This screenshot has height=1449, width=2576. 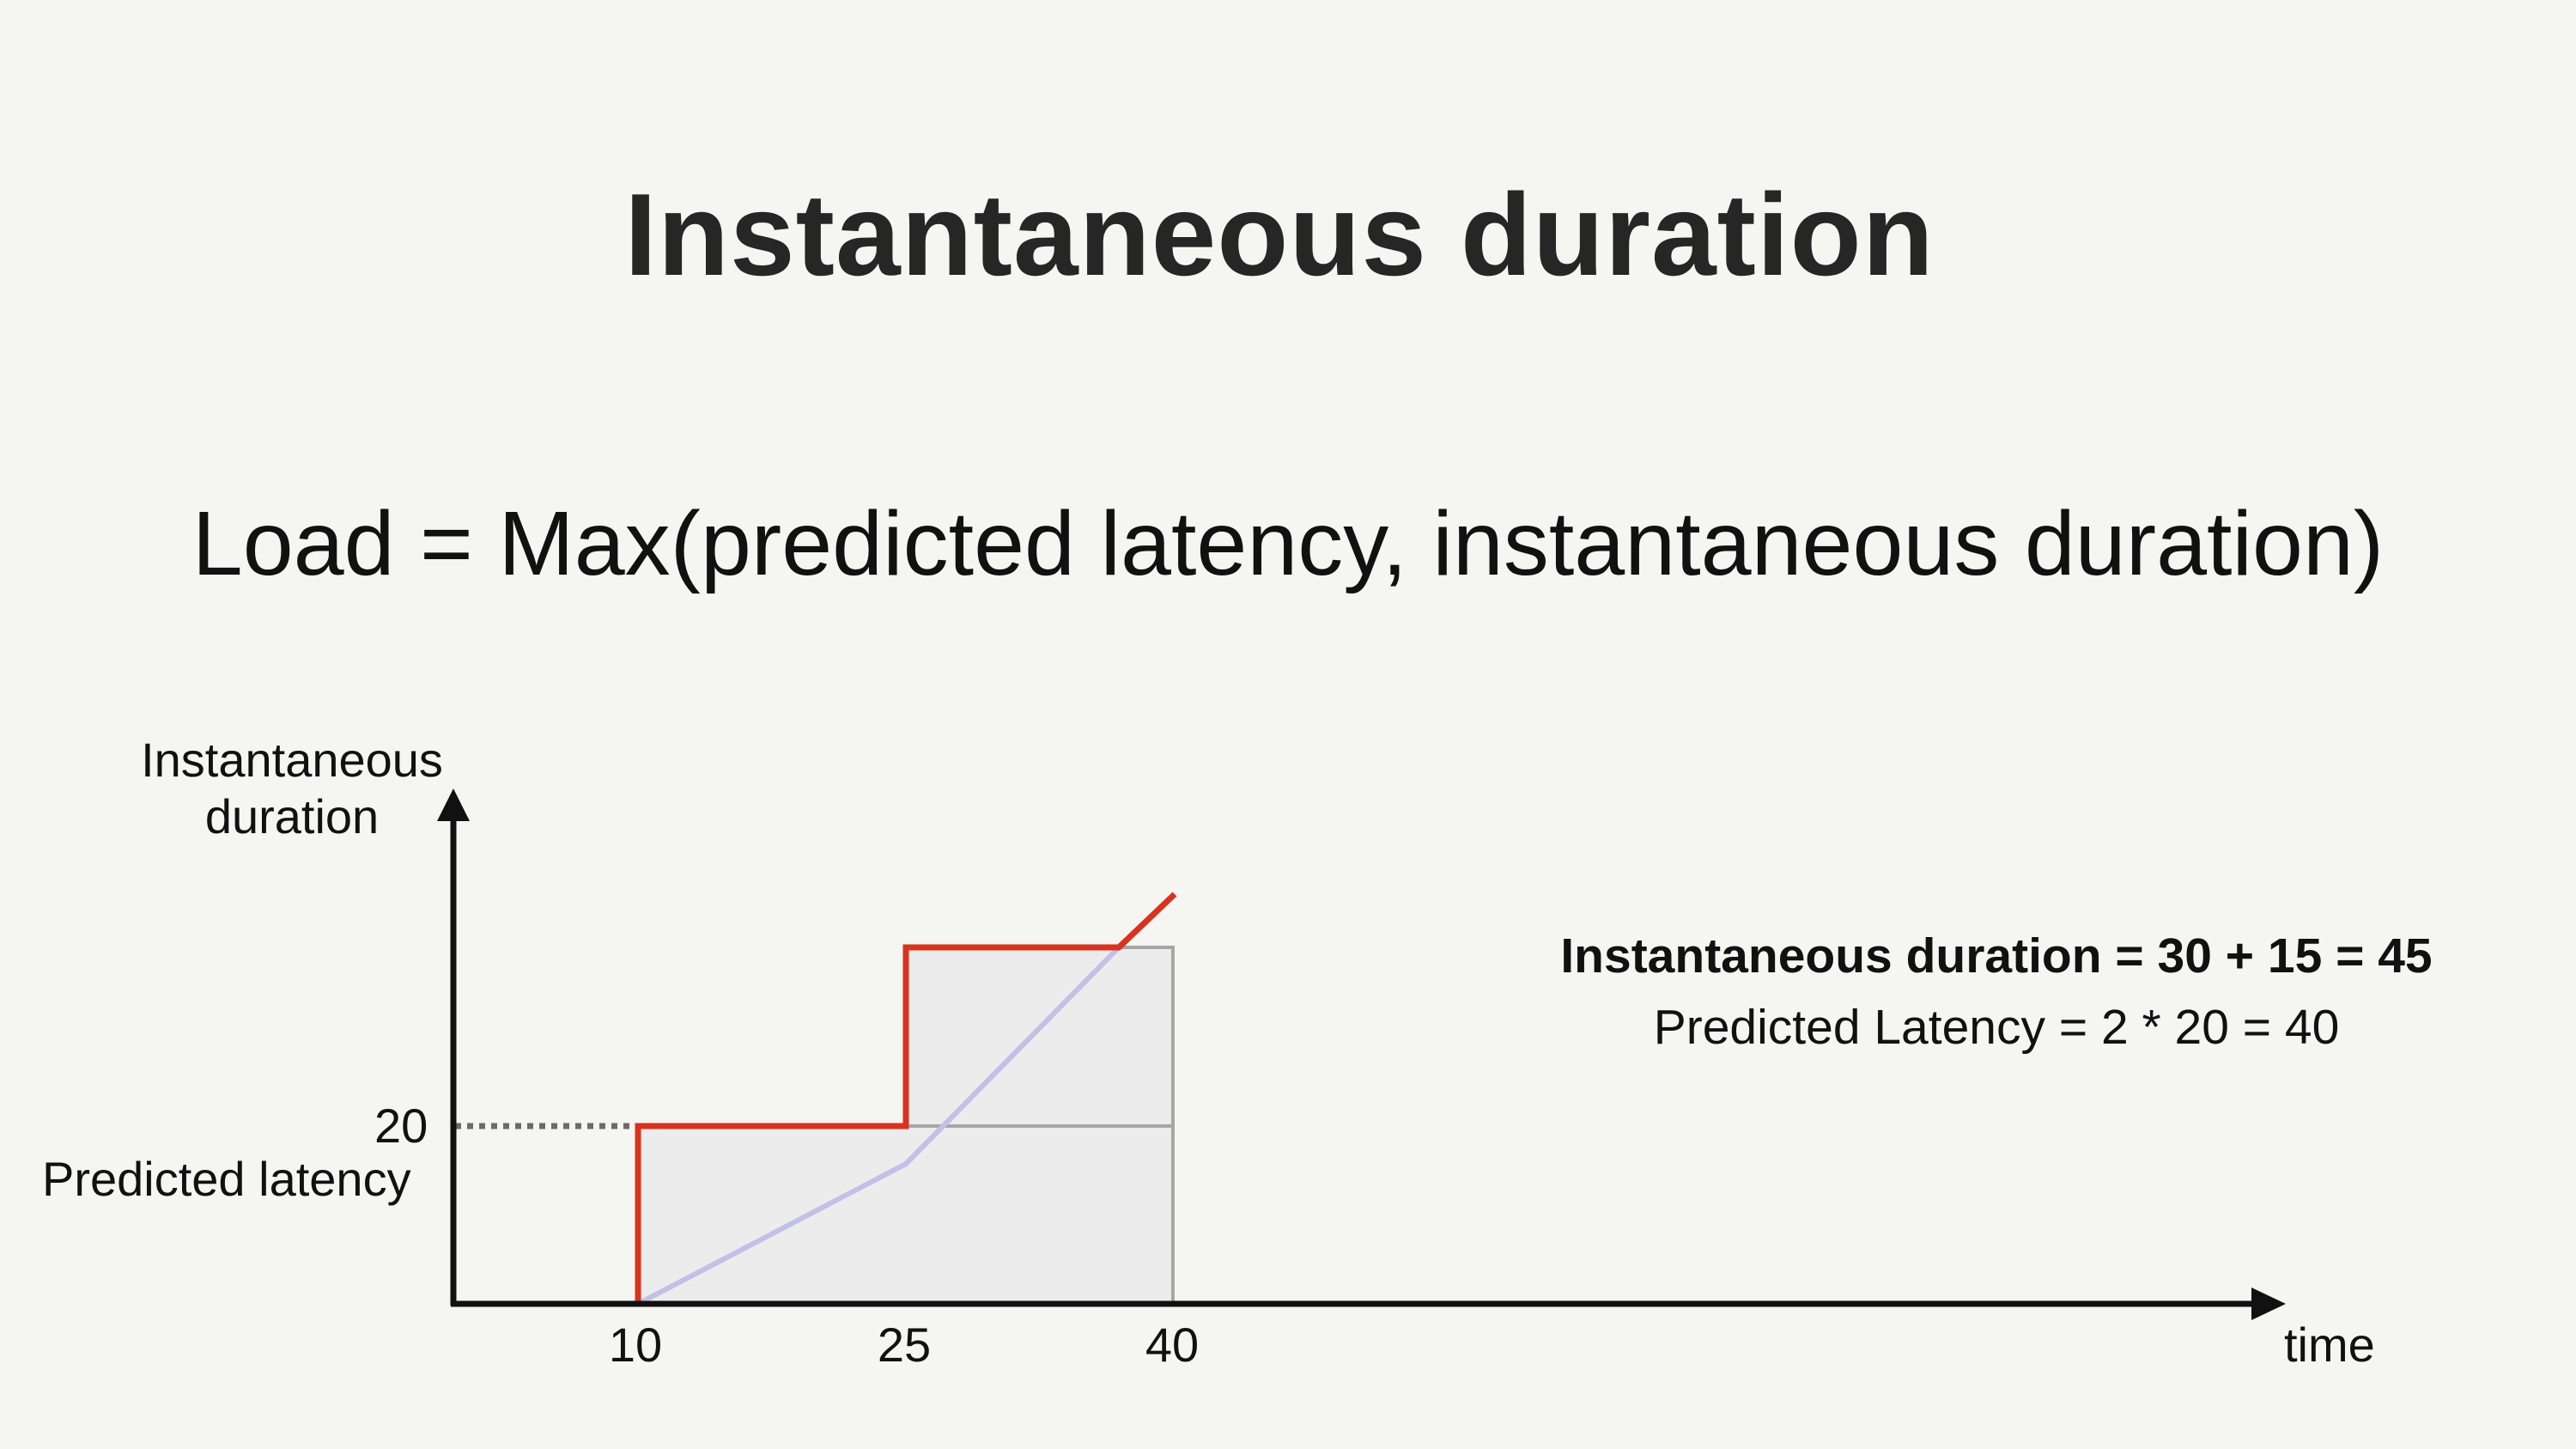 What do you see at coordinates (292, 760) in the screenshot?
I see `y-axis-label-line1: Instantaneous` at bounding box center [292, 760].